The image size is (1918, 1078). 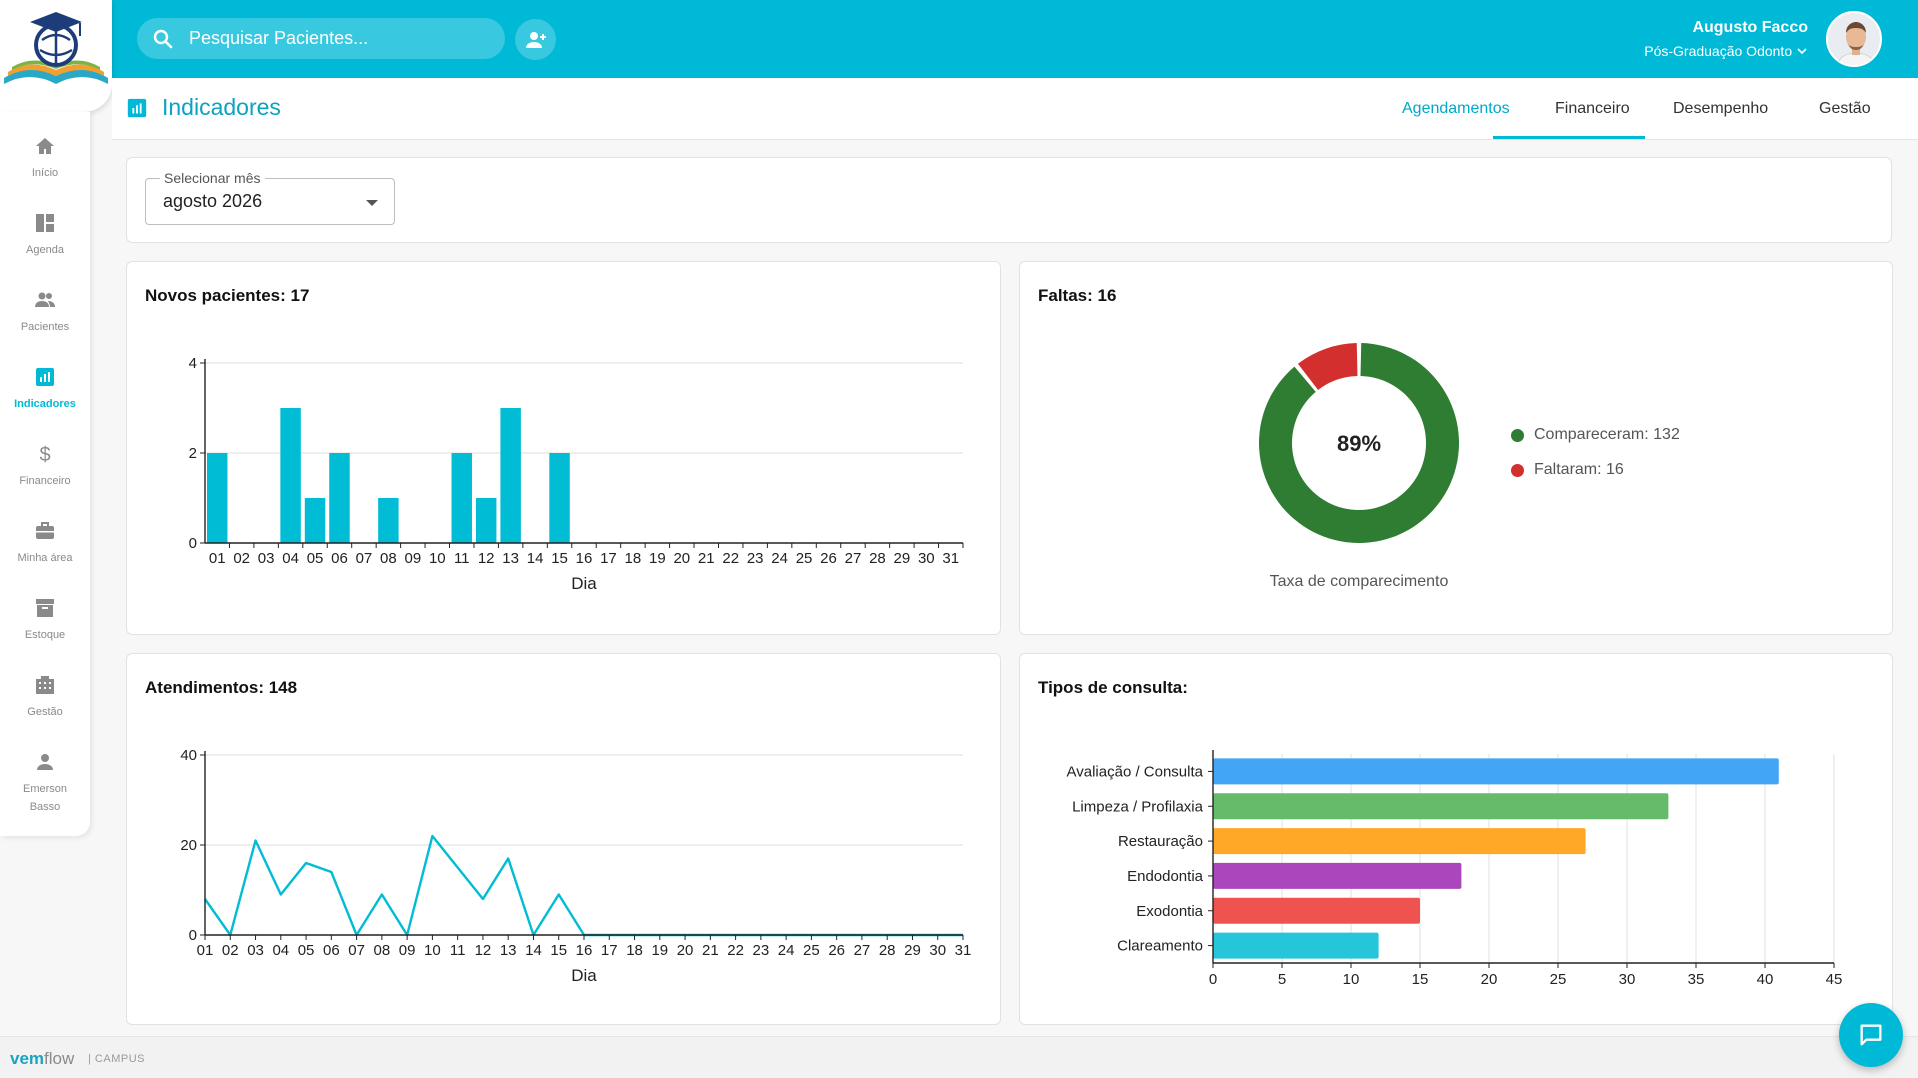 I want to click on chevron-down-icon, so click(x=1802, y=51).